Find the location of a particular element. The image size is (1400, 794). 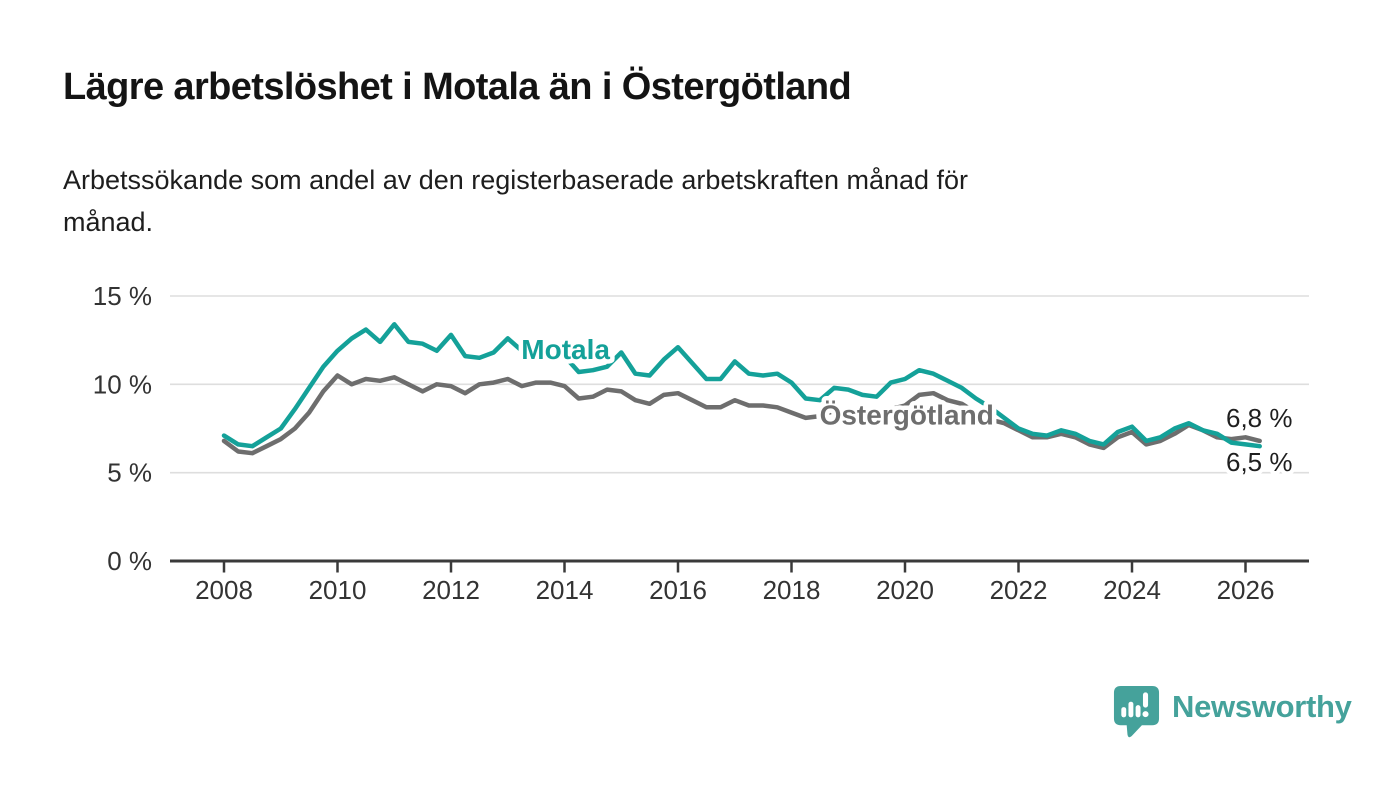

x-tick-label: 2026 is located at coordinates (1246, 590).